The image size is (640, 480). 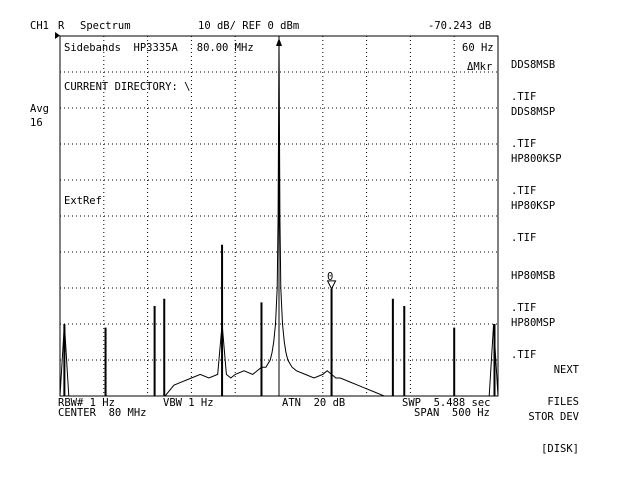 I want to click on softkey-hp80ksp: HP80KSP .TIF, so click(x=533, y=217).